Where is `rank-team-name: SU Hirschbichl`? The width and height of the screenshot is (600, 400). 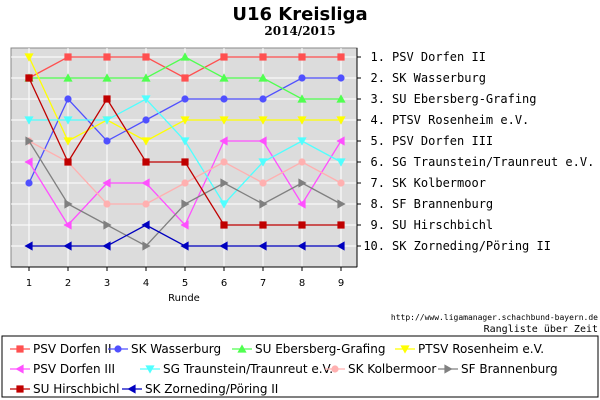 rank-team-name: SU Hirschbichl is located at coordinates (442, 225).